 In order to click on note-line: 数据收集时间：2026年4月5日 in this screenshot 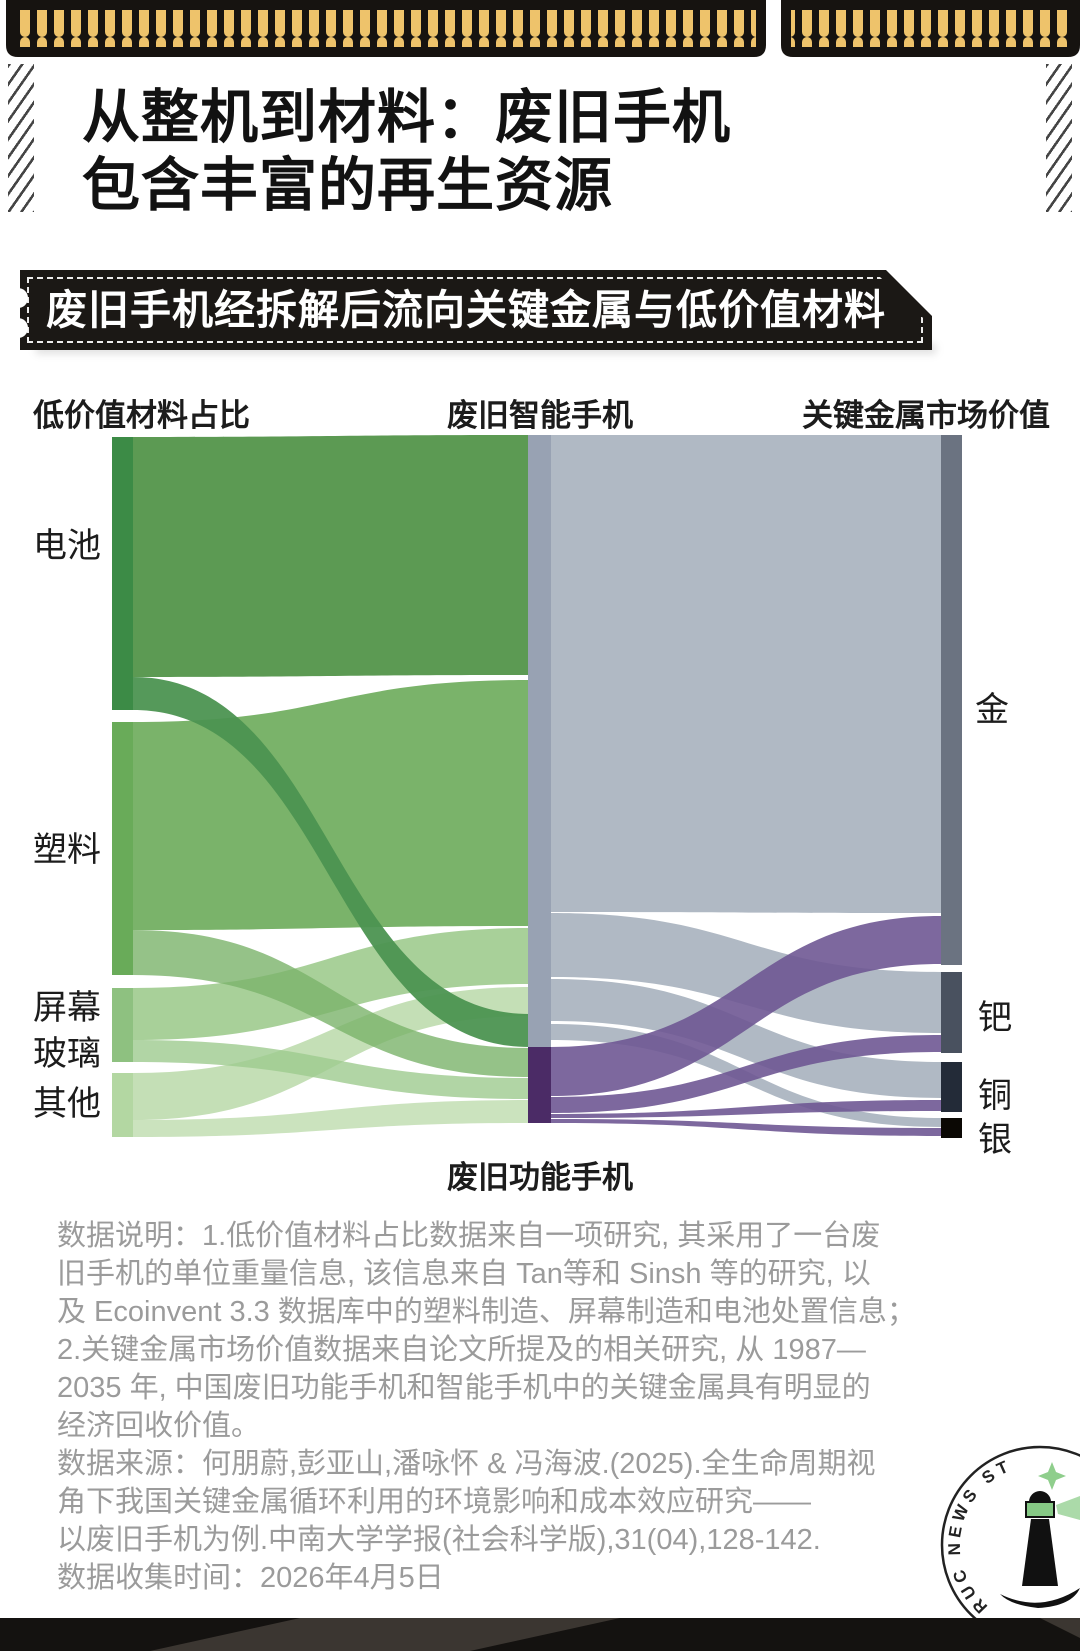, I will do `click(250, 1578)`.